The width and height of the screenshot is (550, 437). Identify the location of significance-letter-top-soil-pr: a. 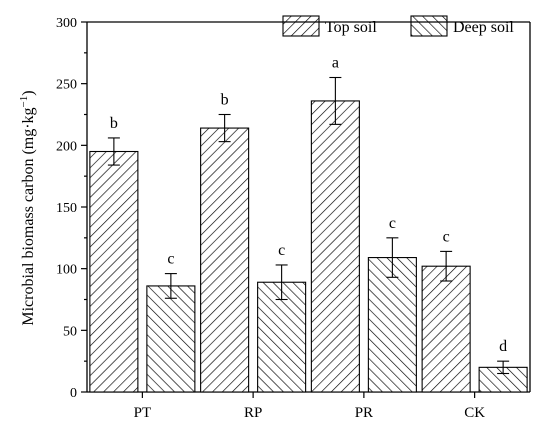
(335, 63).